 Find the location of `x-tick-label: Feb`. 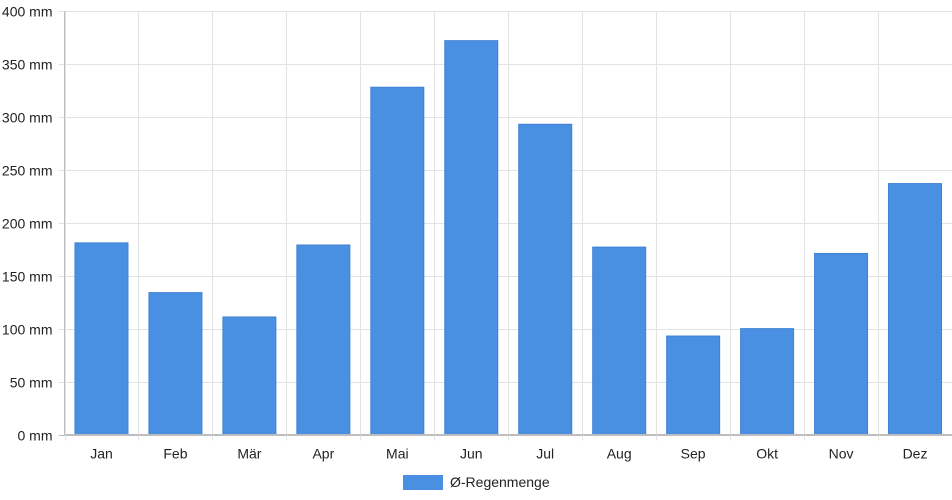

x-tick-label: Feb is located at coordinates (175, 454).